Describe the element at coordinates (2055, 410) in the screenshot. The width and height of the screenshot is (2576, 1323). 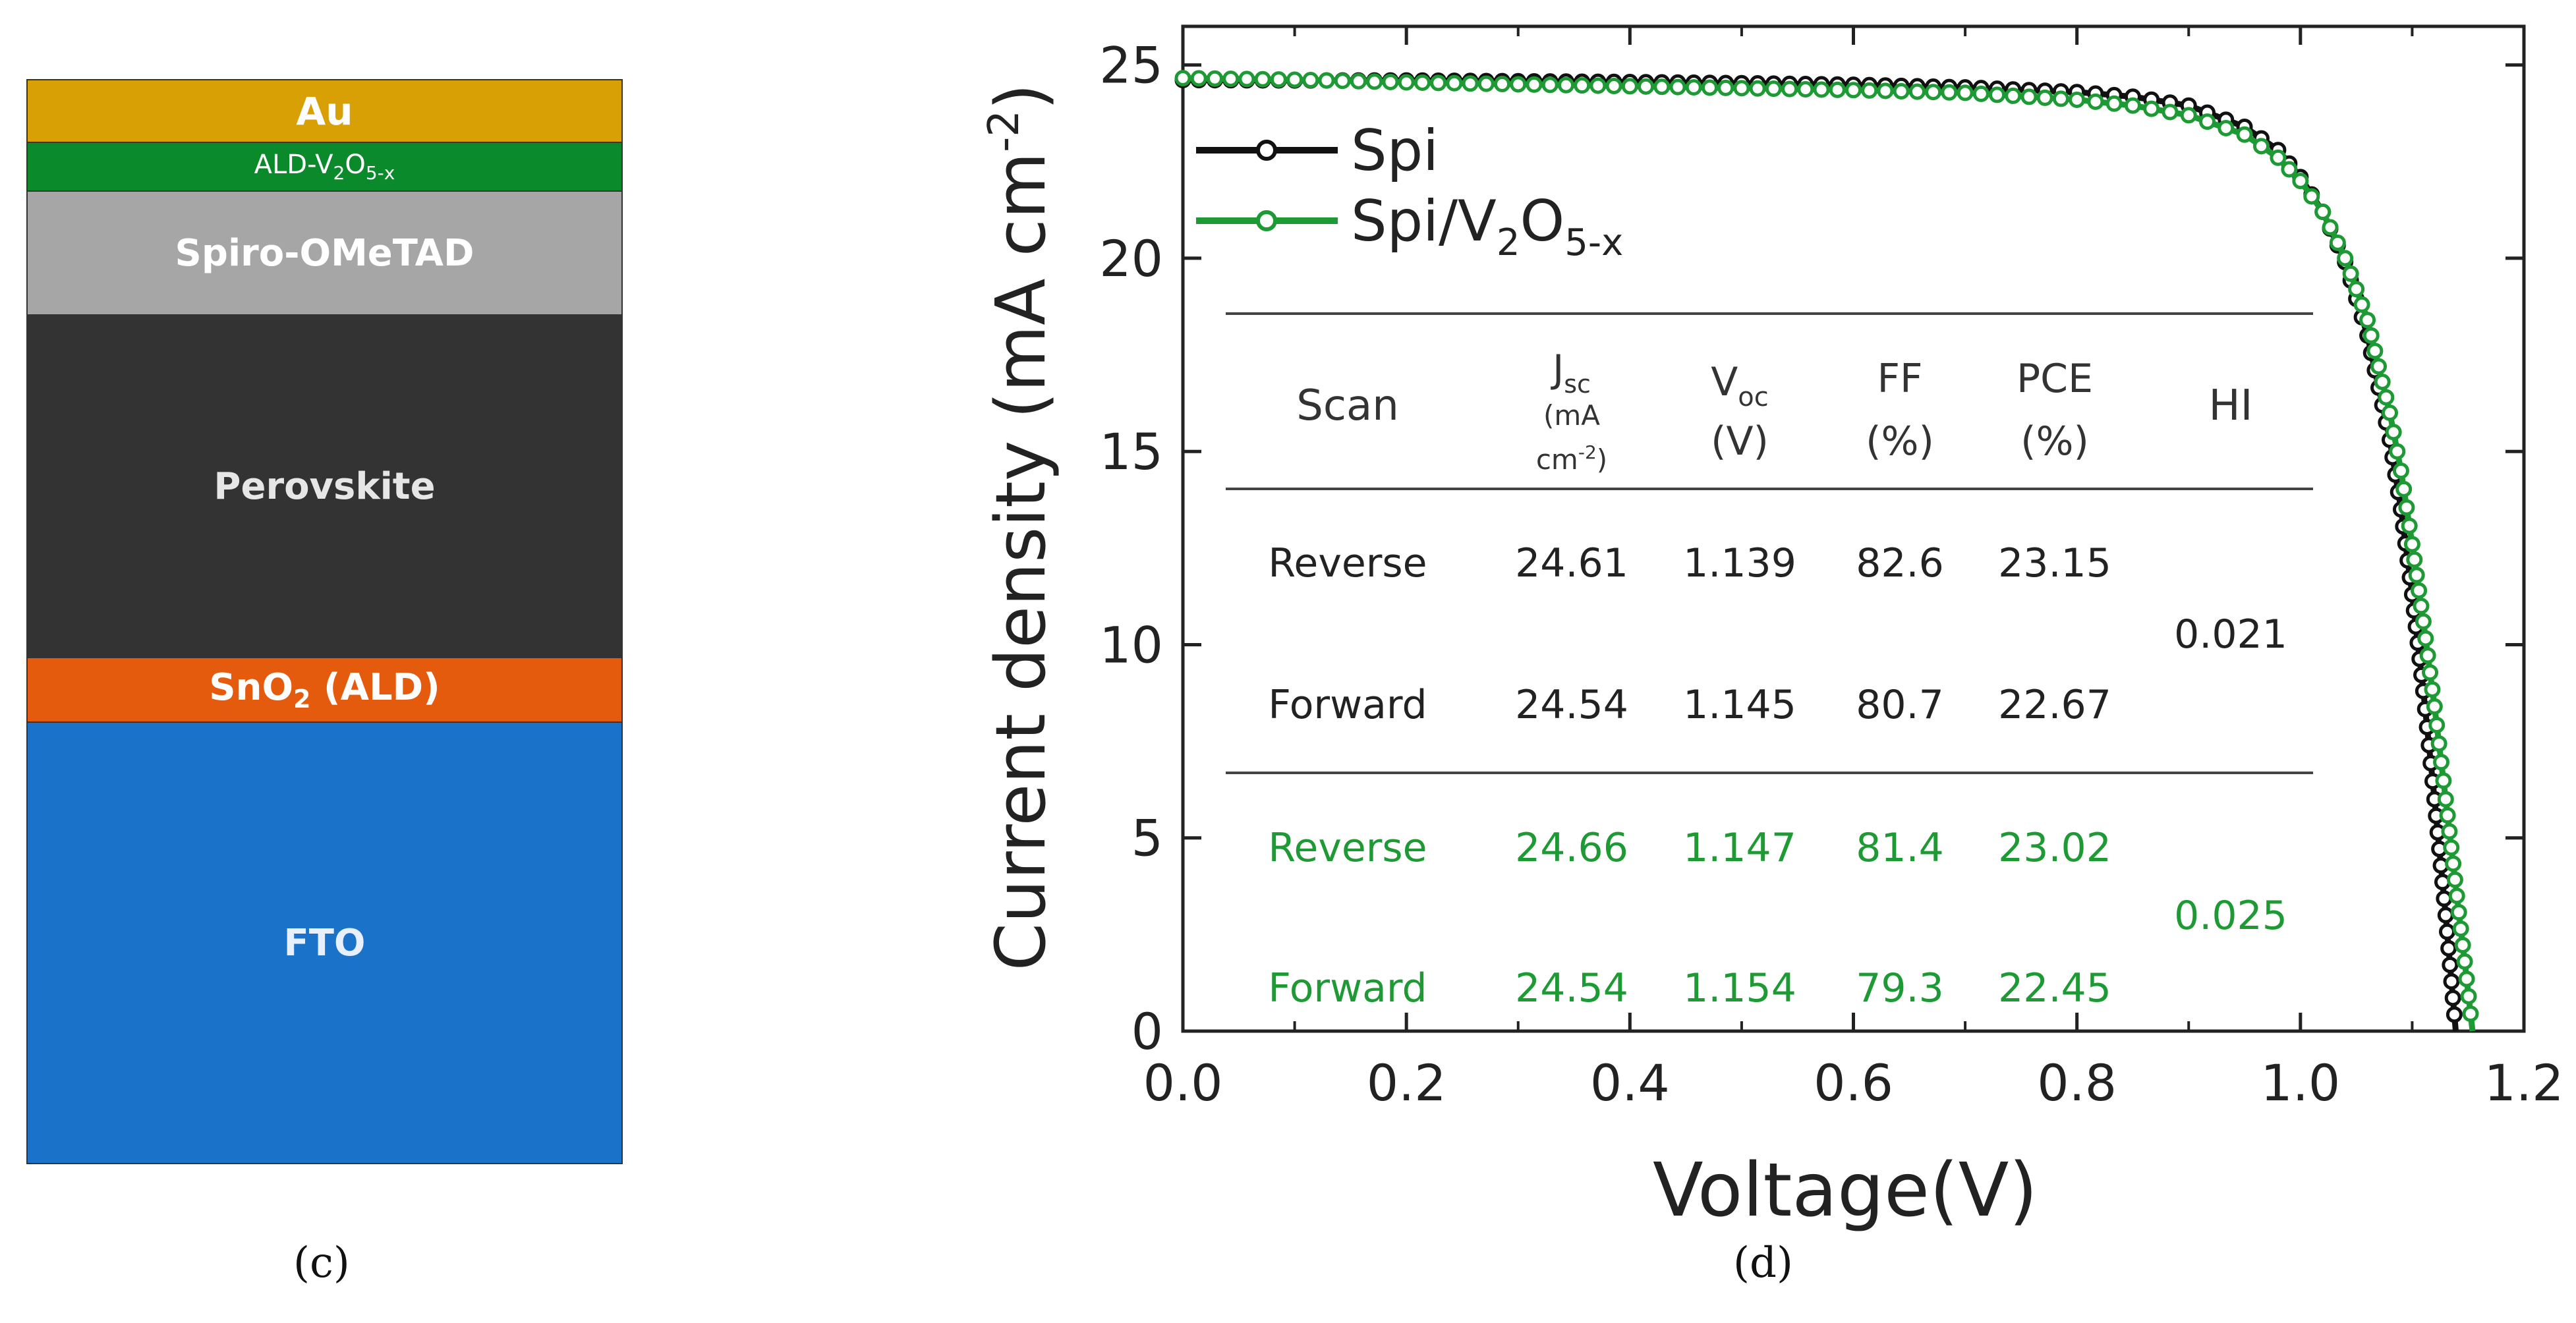
I see `header-pce: PCE (%)` at that location.